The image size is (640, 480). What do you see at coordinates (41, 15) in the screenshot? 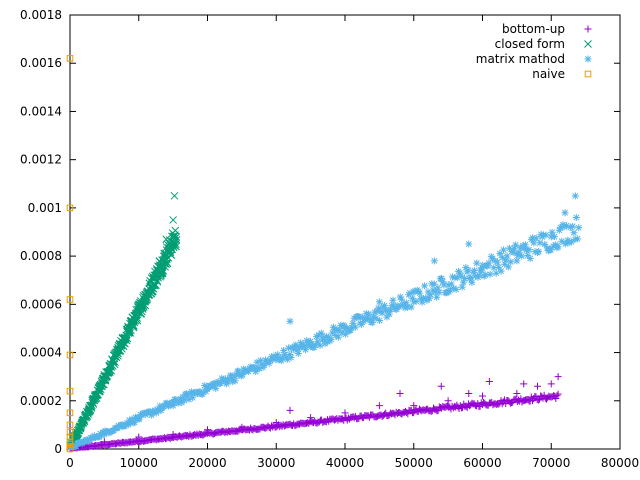
I see `y-tick-label: 0.0018` at bounding box center [41, 15].